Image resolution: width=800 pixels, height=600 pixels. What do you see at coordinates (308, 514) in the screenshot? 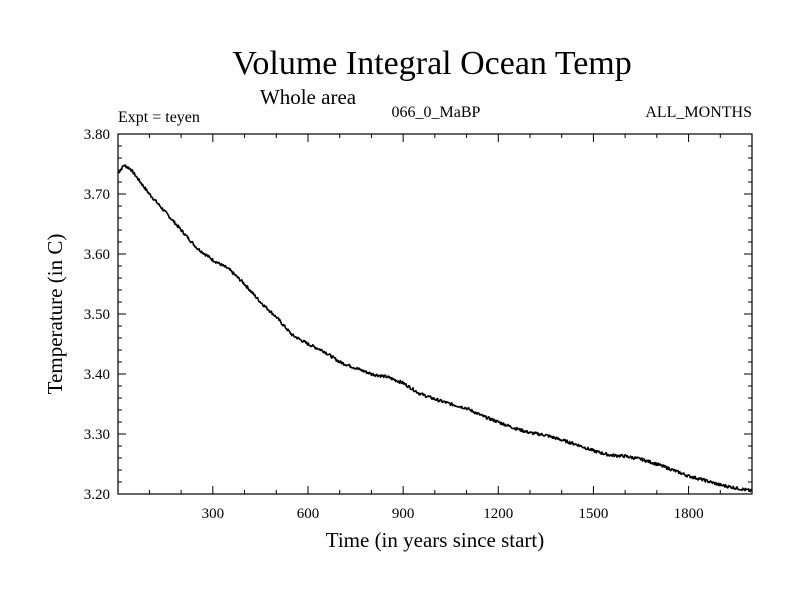
I see `x-tick-label: 600` at bounding box center [308, 514].